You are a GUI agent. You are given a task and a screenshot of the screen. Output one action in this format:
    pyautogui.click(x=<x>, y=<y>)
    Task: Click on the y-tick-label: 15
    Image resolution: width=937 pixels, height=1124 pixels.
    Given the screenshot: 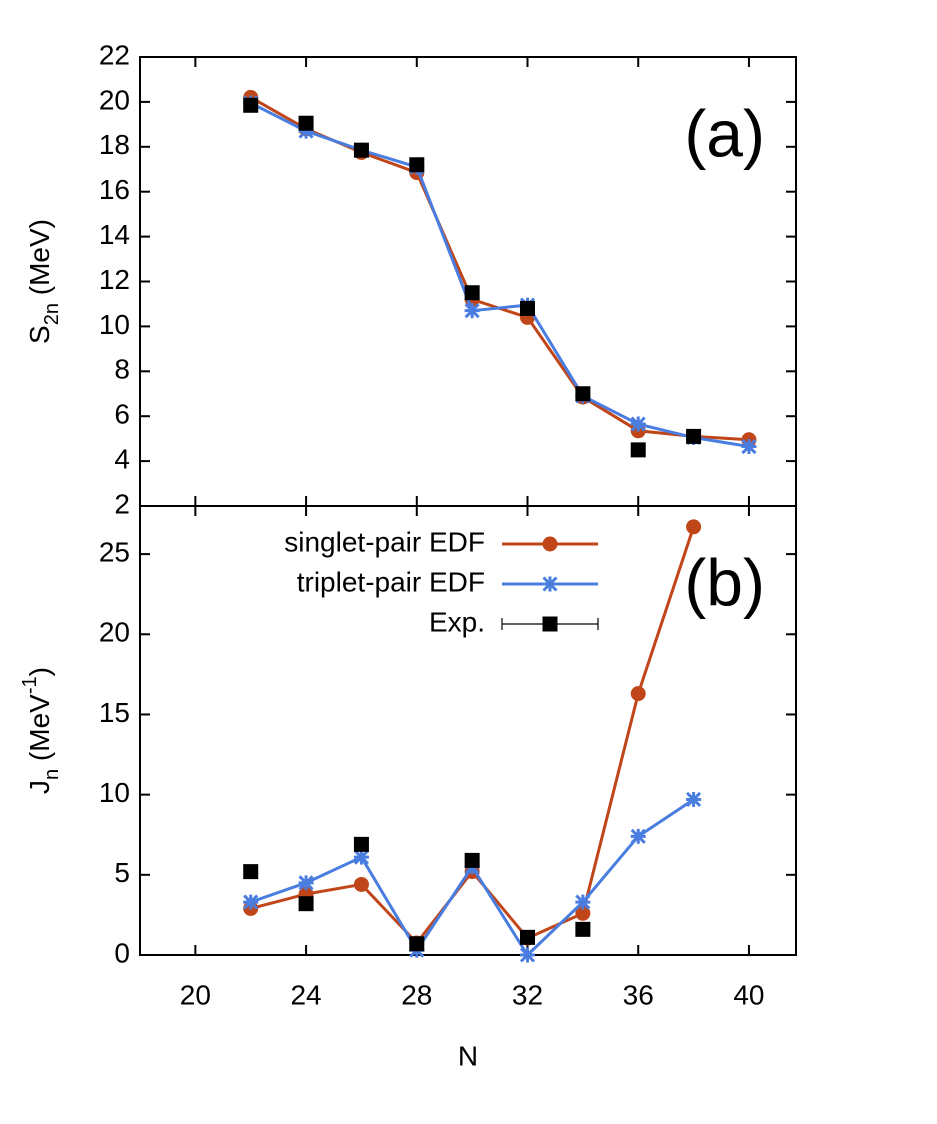 What is the action you would take?
    pyautogui.click(x=114, y=712)
    